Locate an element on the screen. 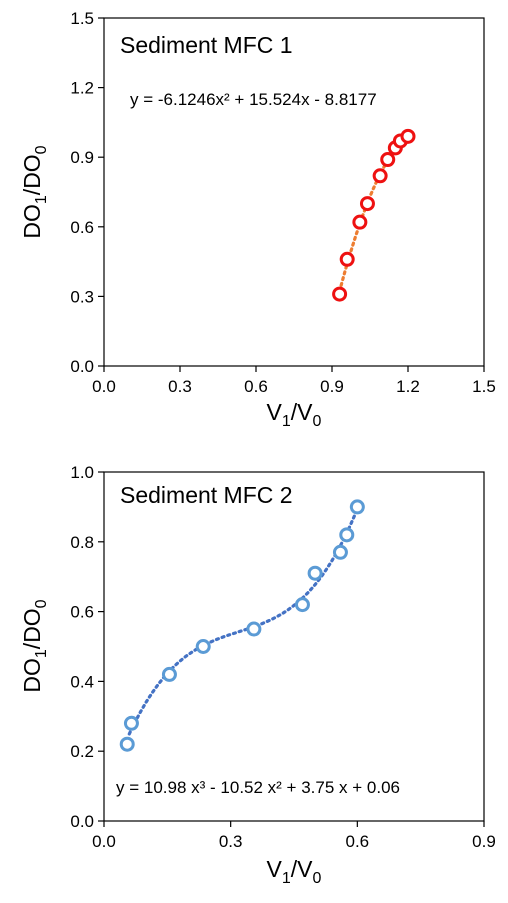  x-axis-ticks: 0.0 0.3 0.6 0.9 1.2 1.5 is located at coordinates (294, 381).